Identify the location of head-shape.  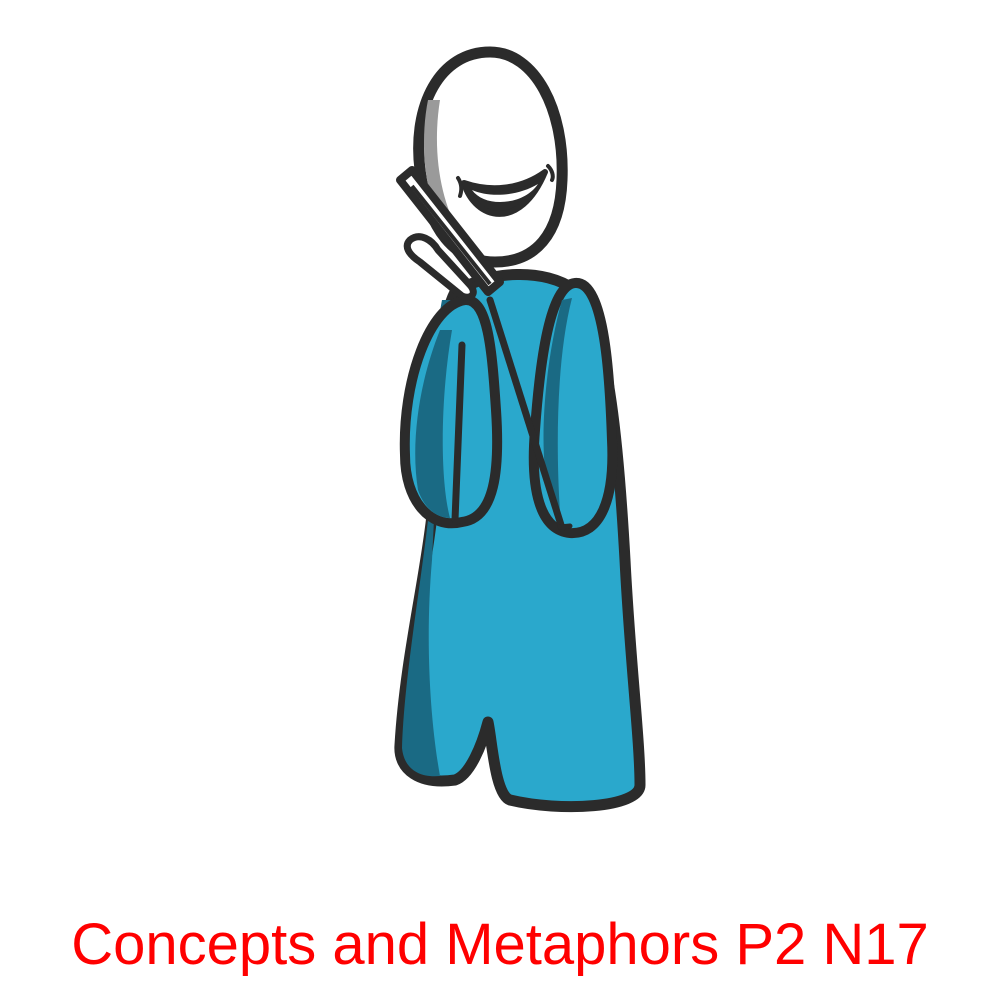
(490, 157).